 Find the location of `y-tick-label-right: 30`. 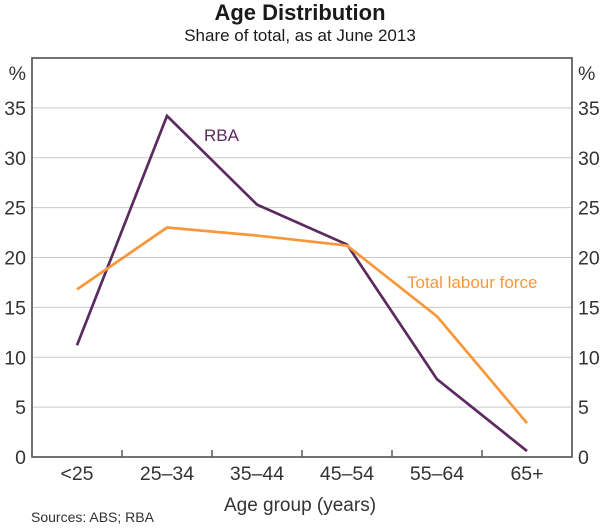

y-tick-label-right: 30 is located at coordinates (589, 159).